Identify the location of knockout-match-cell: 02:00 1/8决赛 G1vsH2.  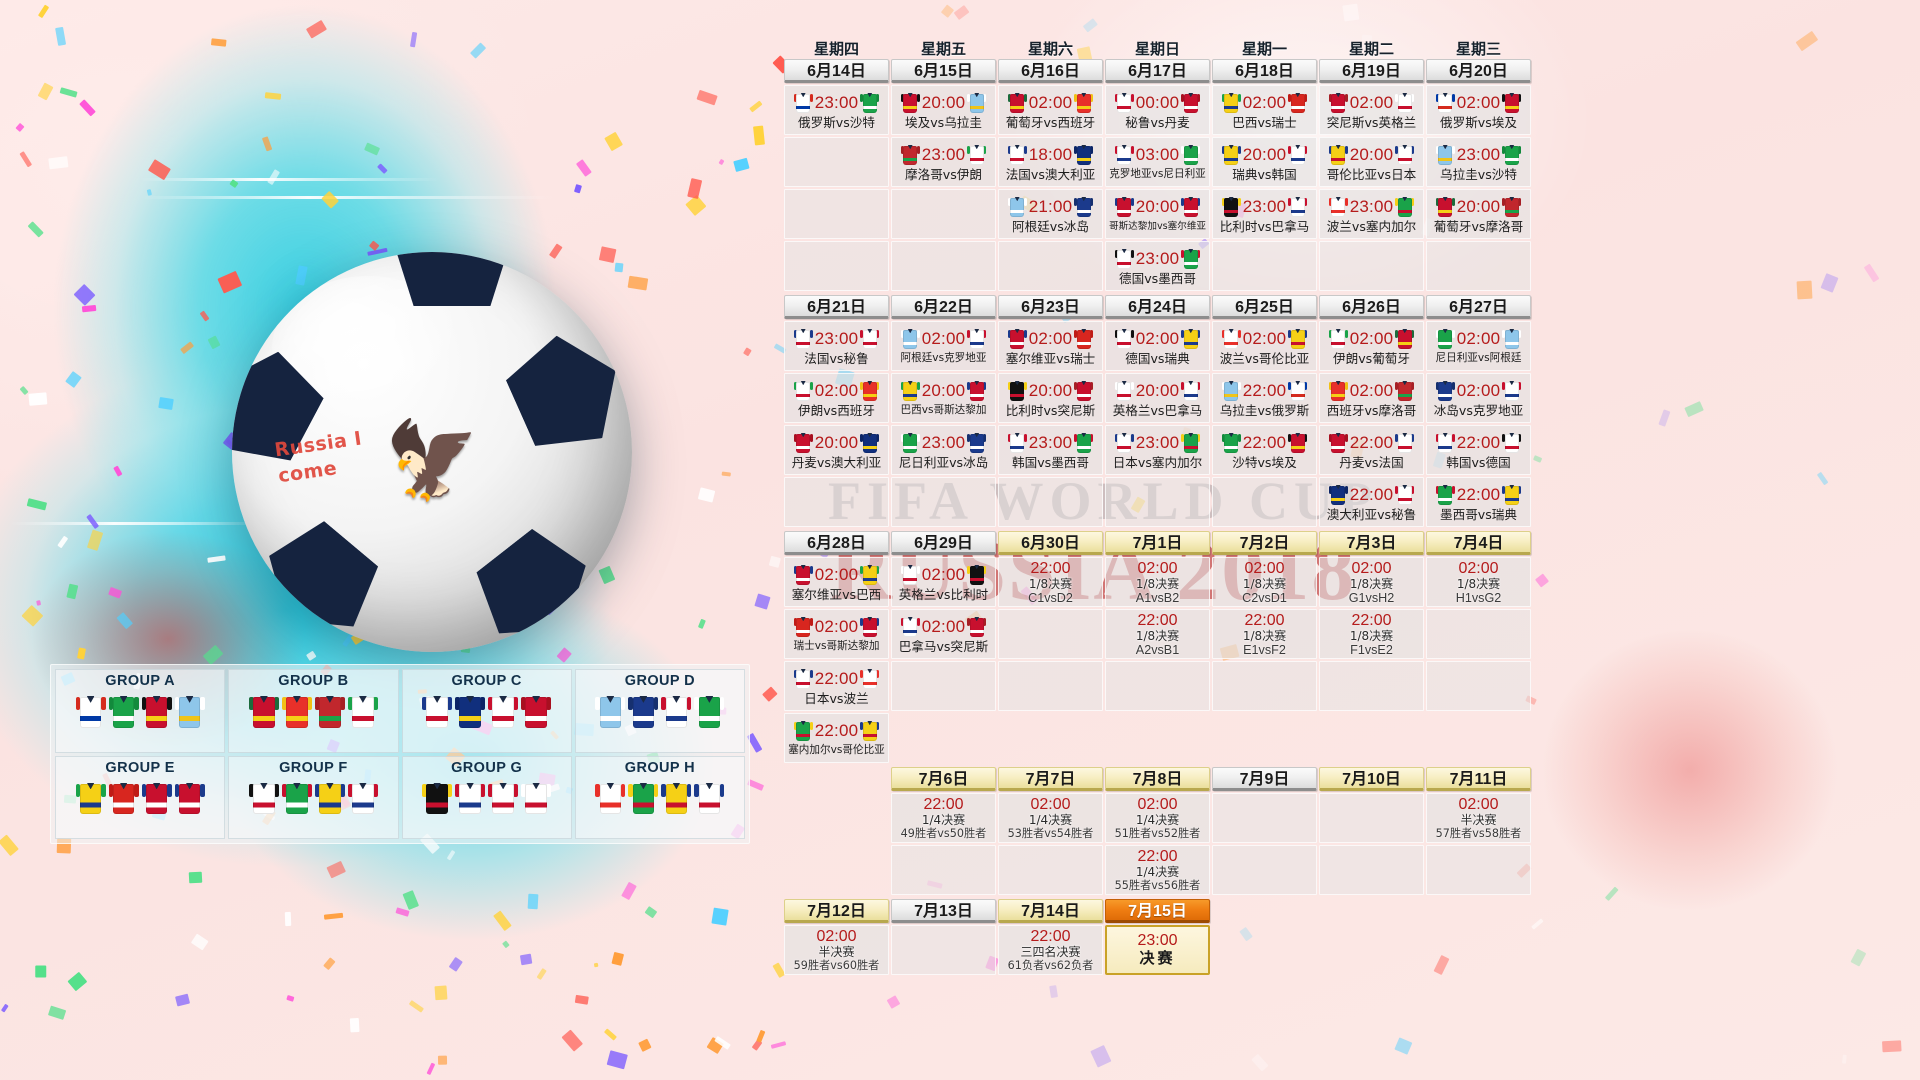
(1371, 582).